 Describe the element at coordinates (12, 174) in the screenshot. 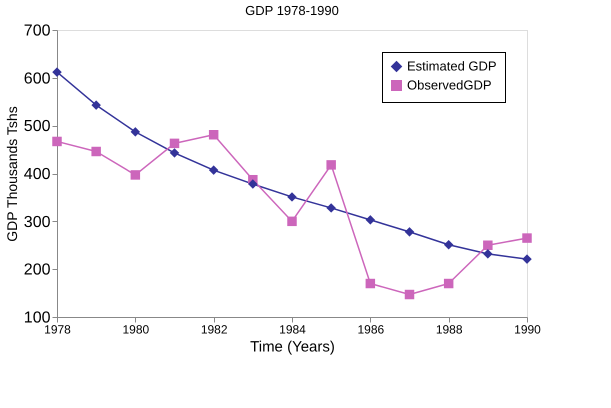

I see `y-axis-title: GDP Thousands Tshs` at that location.